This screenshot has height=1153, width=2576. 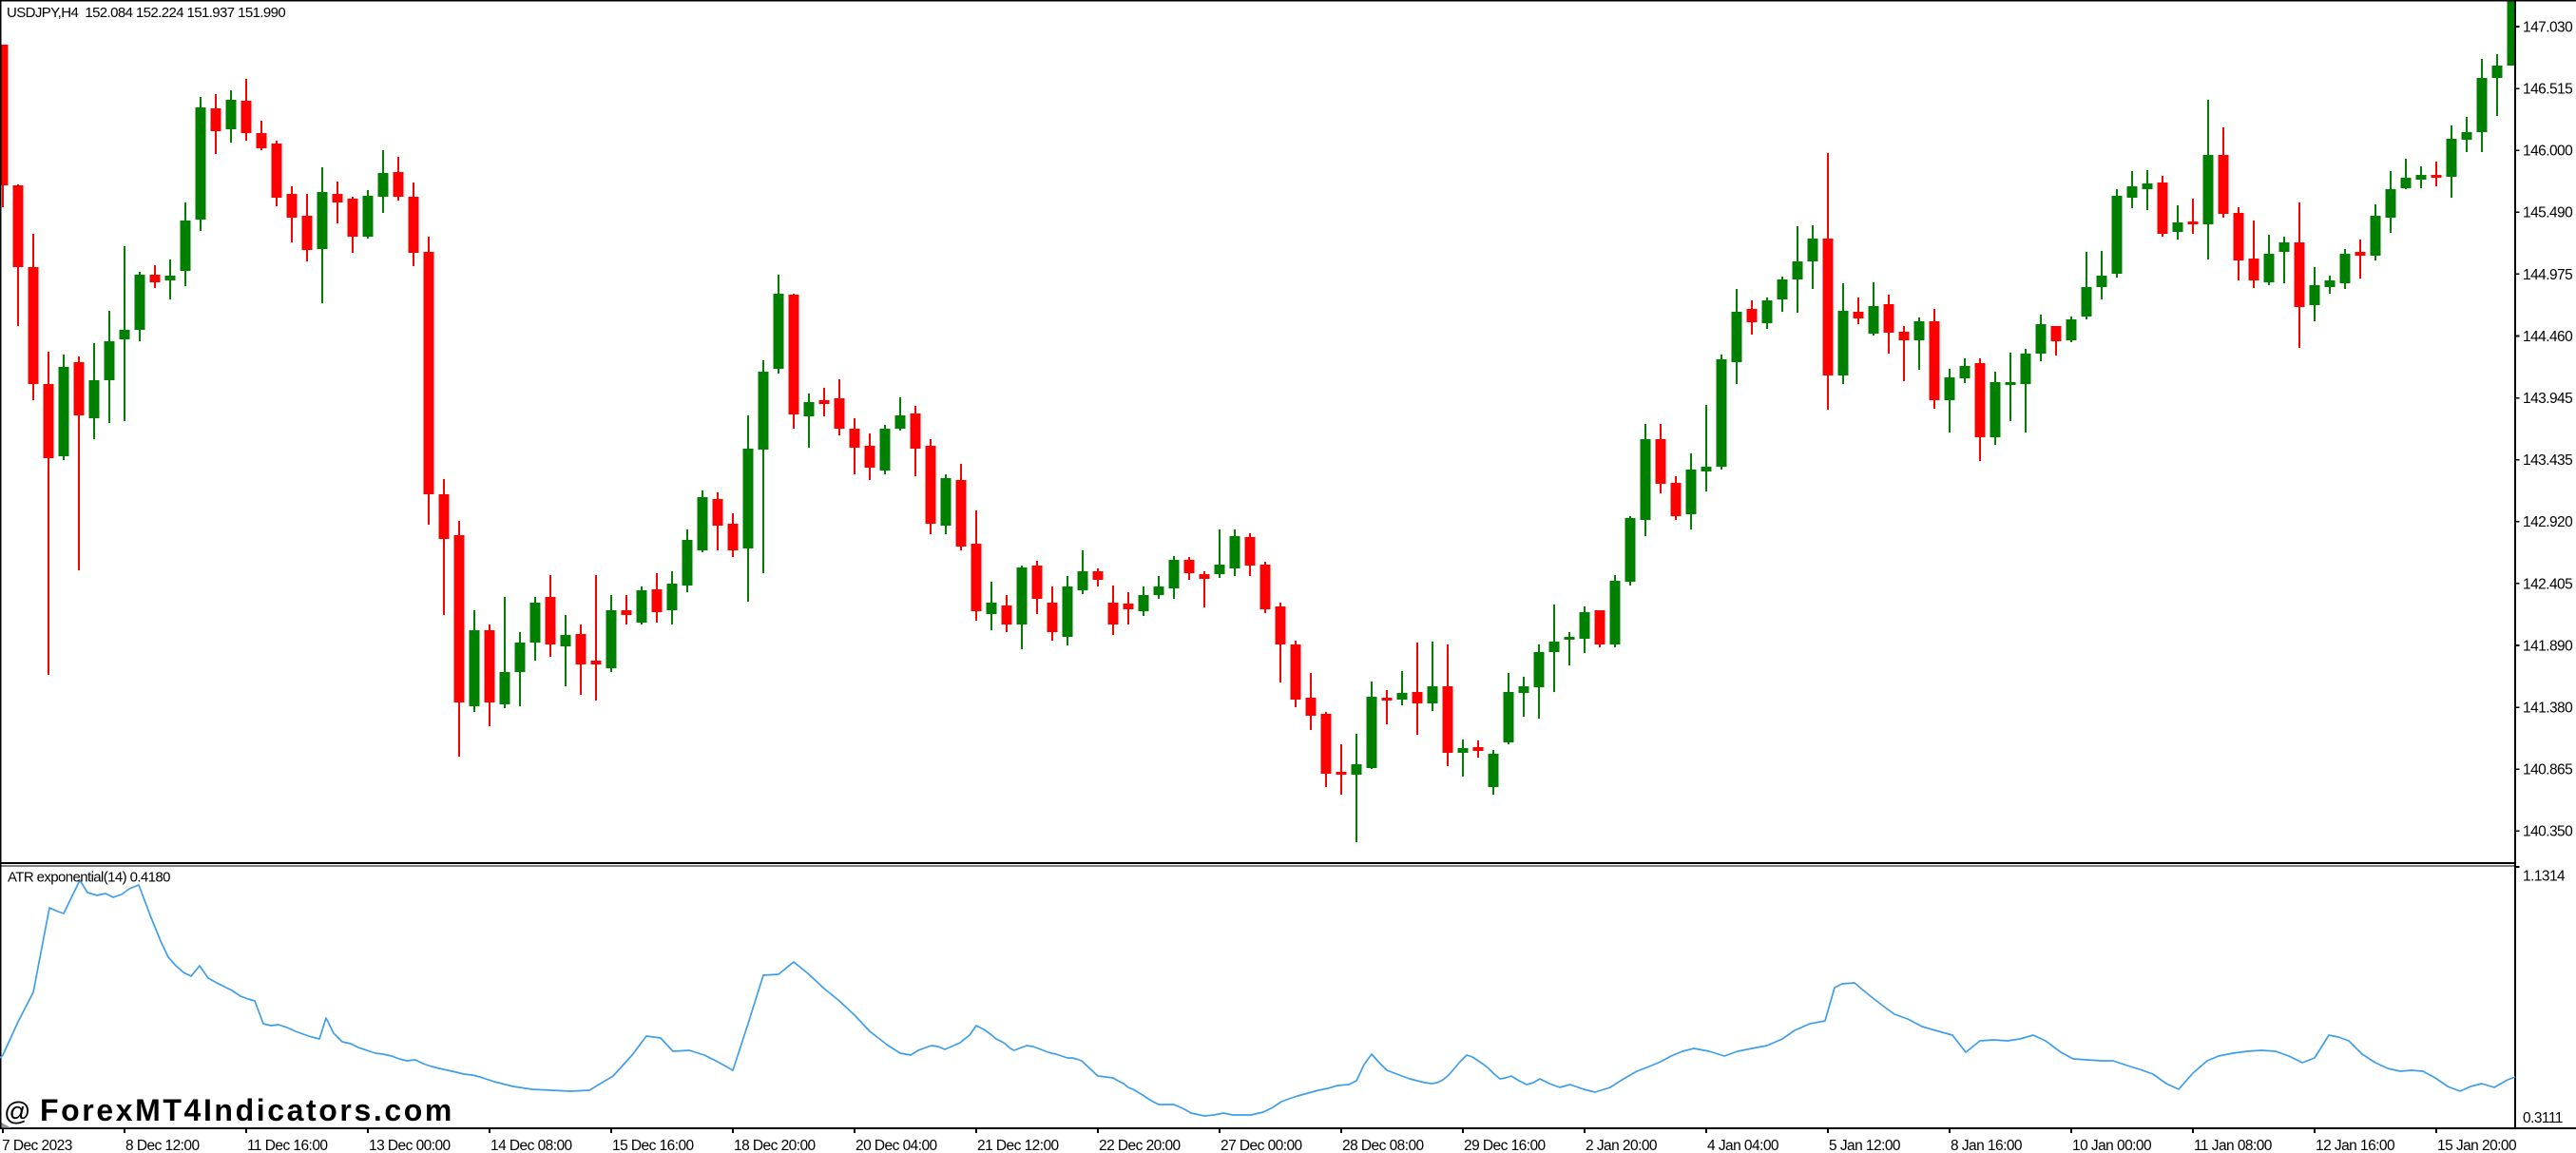 What do you see at coordinates (2548, 646) in the screenshot?
I see `svg-text: 141.890` at bounding box center [2548, 646].